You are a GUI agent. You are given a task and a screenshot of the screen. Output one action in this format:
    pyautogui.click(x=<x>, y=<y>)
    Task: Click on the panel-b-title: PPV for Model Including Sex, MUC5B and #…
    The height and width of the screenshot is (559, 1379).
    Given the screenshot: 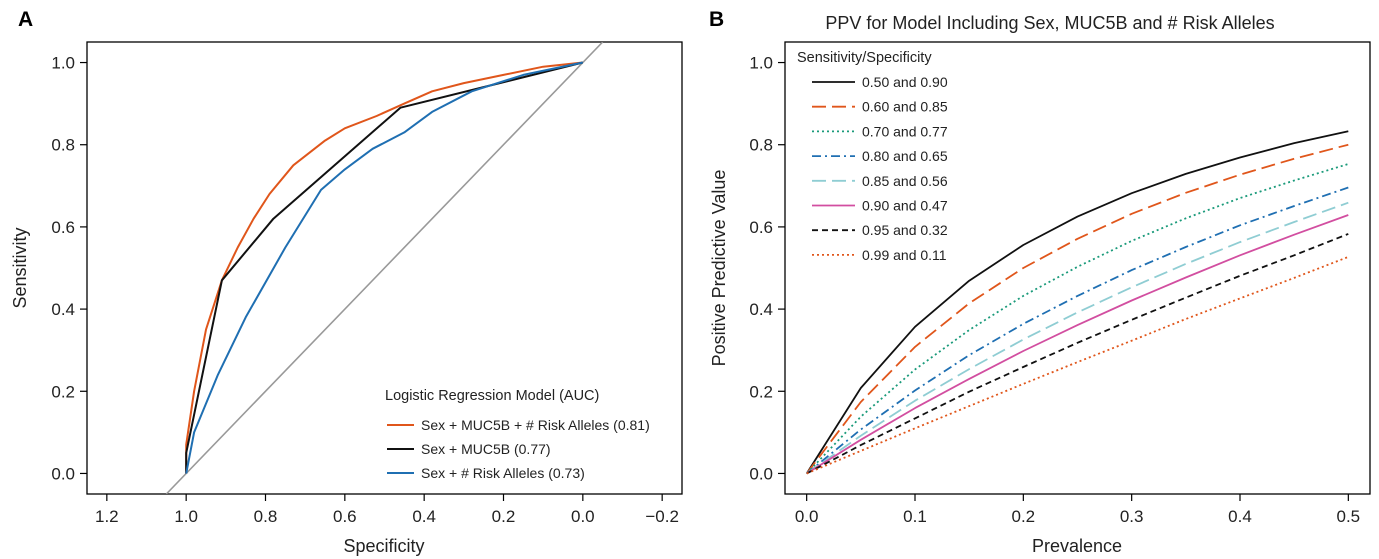 What is the action you would take?
    pyautogui.click(x=1049, y=23)
    